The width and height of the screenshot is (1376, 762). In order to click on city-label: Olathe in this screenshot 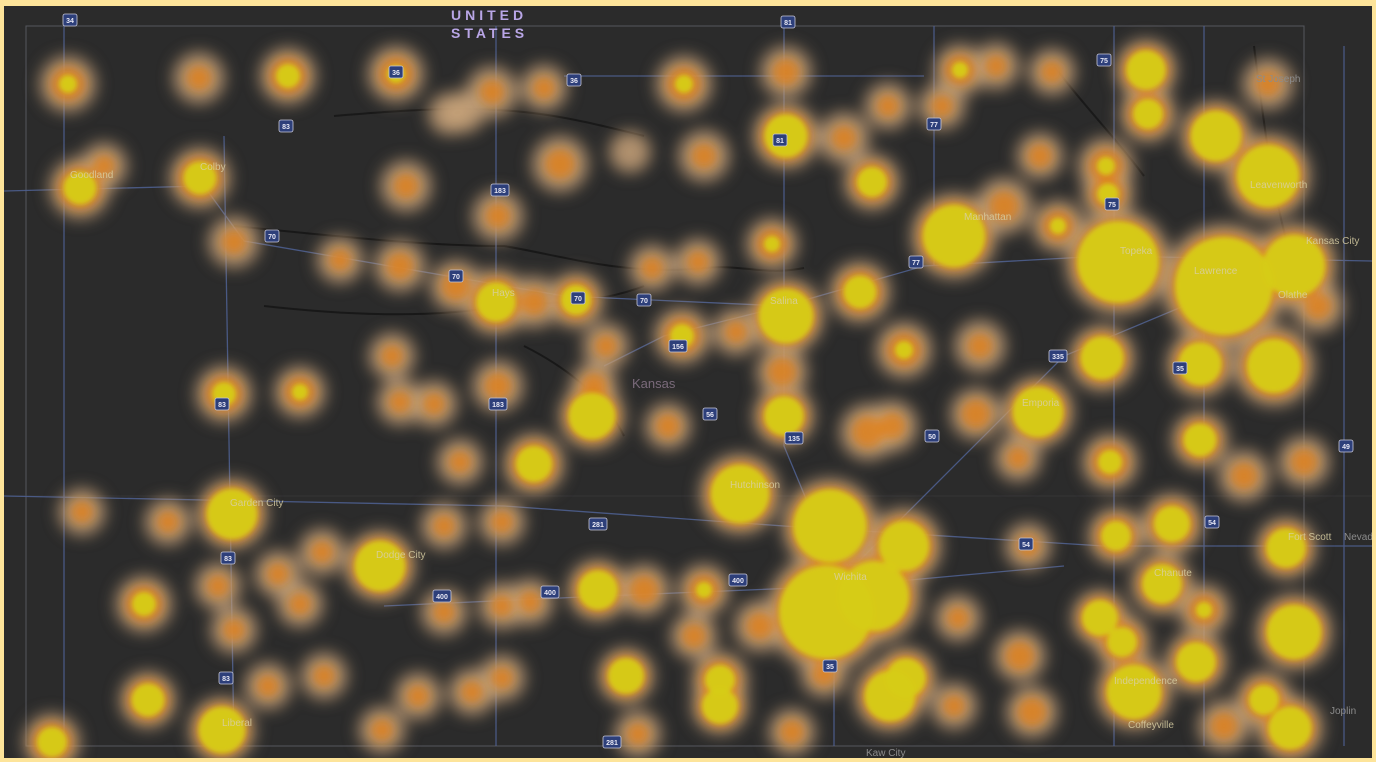, I will do `click(1293, 295)`.